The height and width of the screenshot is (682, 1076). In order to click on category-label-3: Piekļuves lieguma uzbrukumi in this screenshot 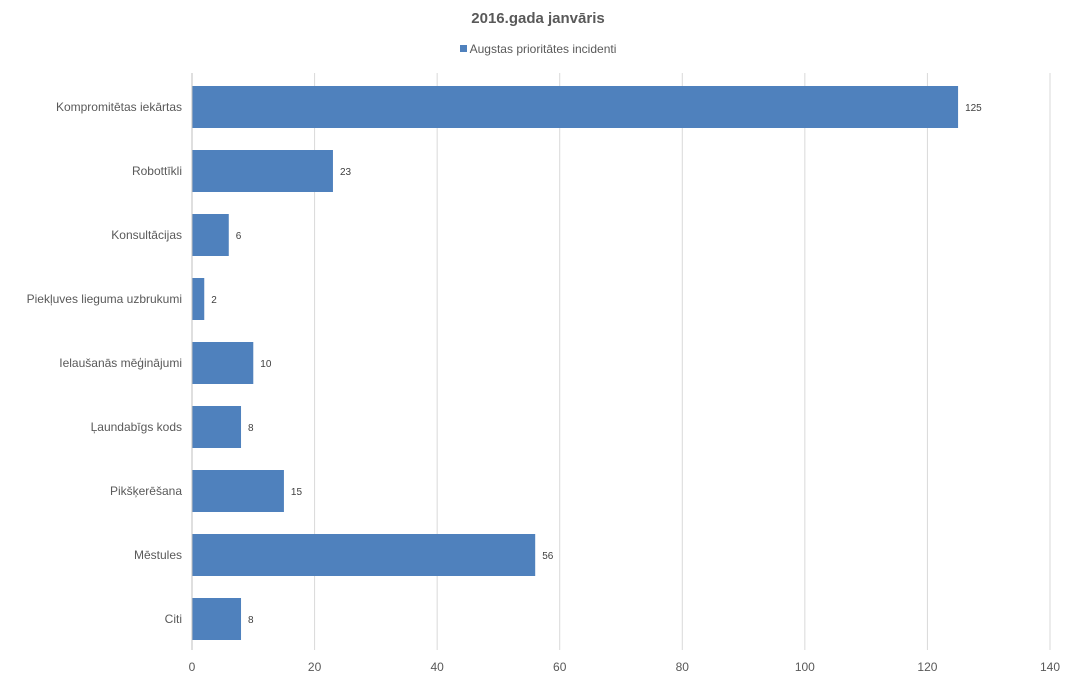, I will do `click(104, 299)`.